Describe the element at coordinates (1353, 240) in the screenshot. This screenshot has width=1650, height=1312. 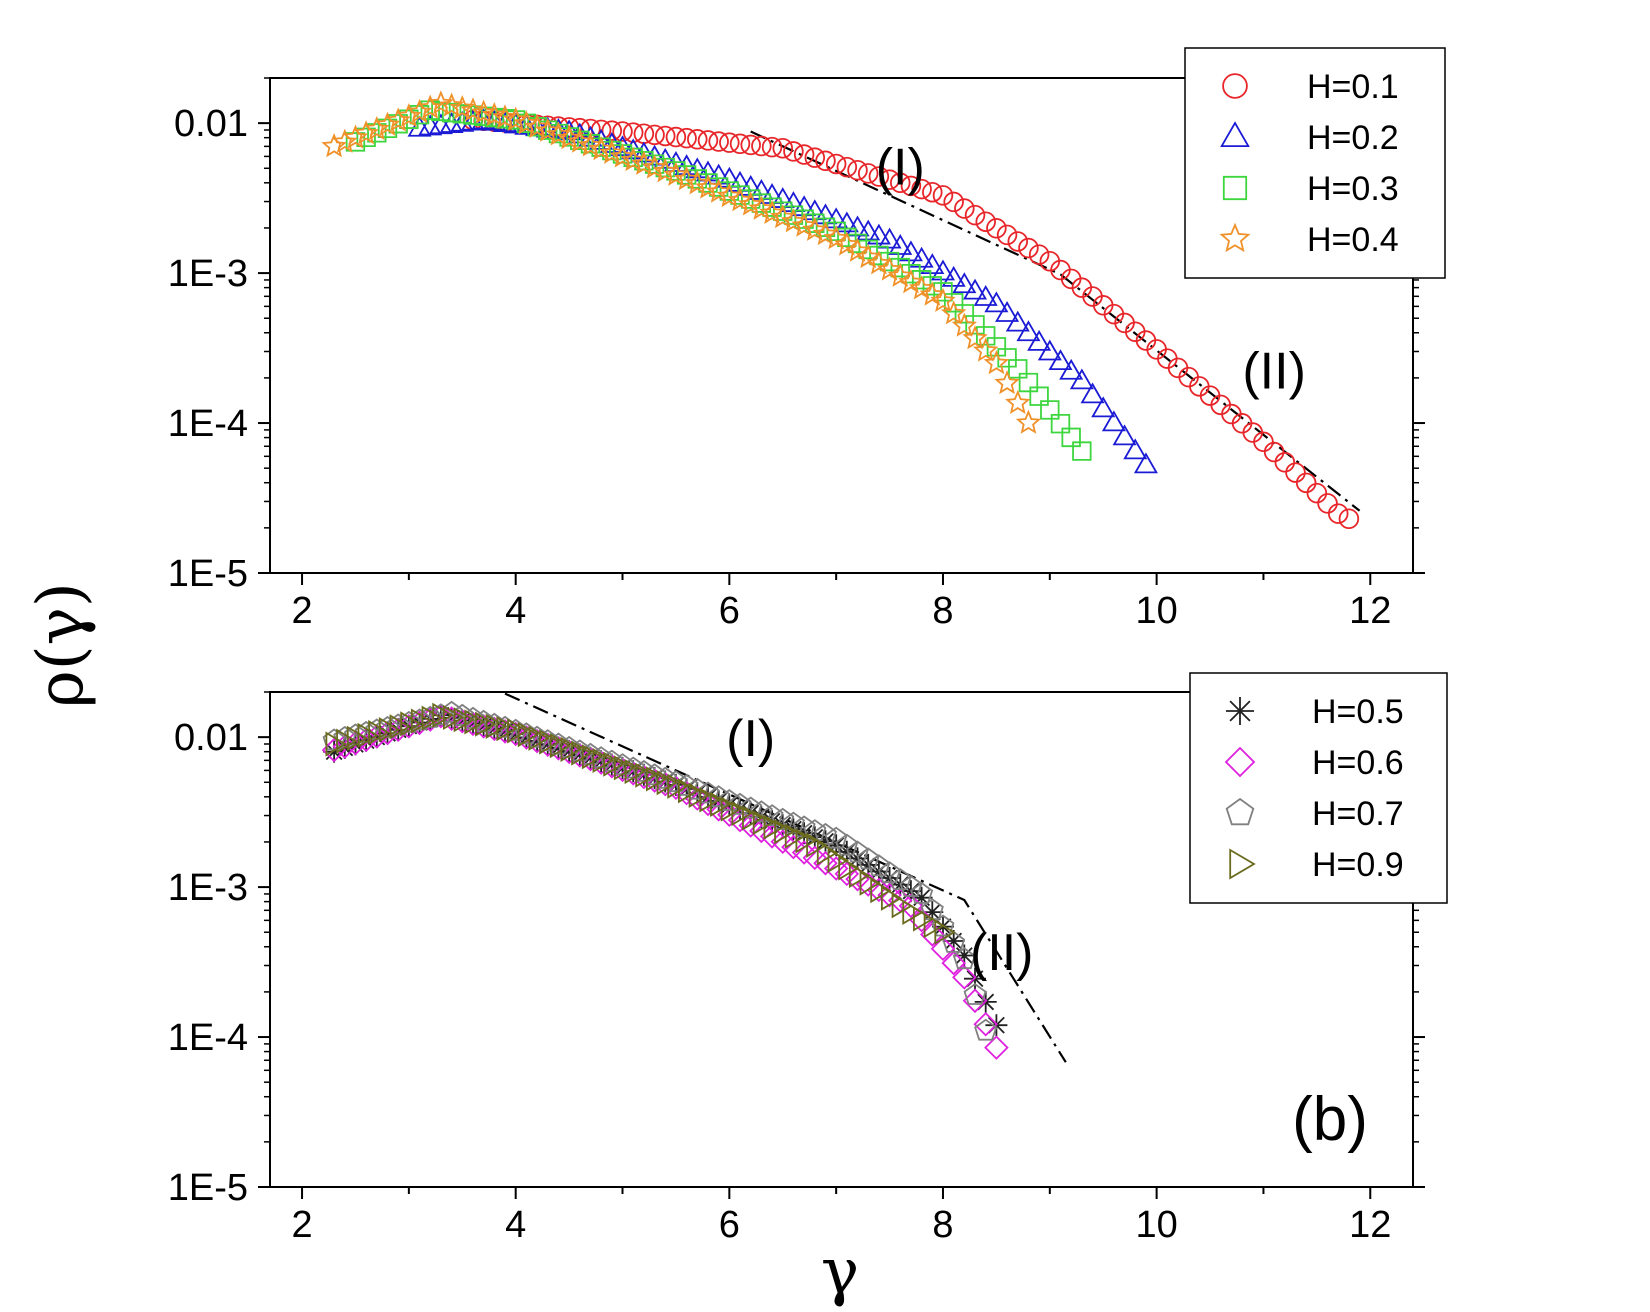
I see `legend-label: H=0.4` at that location.